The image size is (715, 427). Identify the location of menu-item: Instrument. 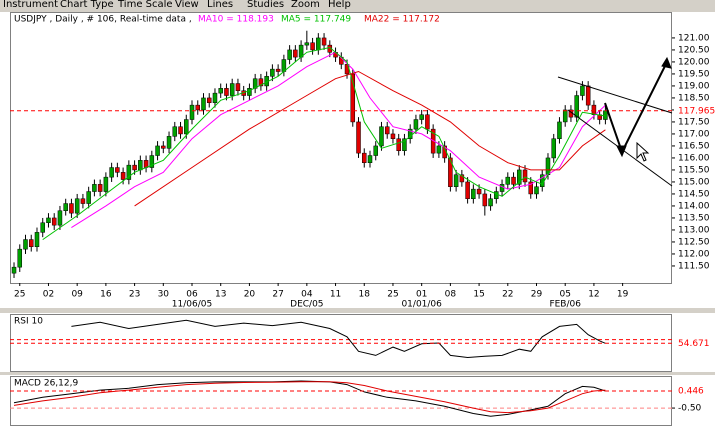
(30, 5).